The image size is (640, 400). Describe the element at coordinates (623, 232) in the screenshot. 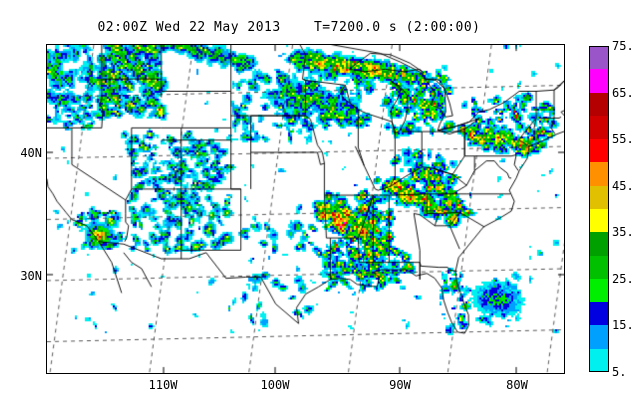

I see `colorbar-tick-35: 35.` at that location.